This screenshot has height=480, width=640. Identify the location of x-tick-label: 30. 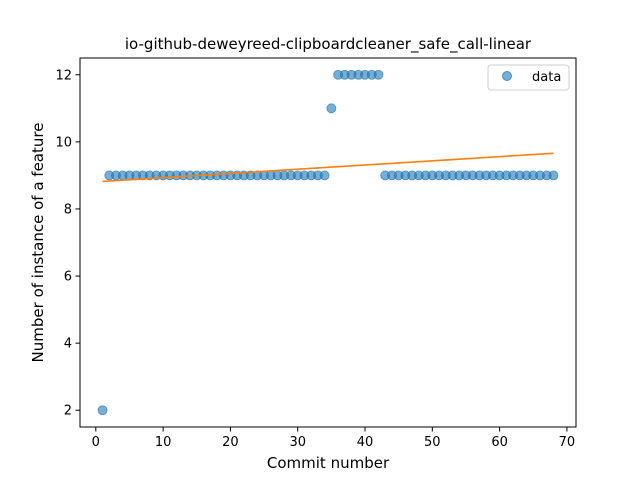
(297, 442).